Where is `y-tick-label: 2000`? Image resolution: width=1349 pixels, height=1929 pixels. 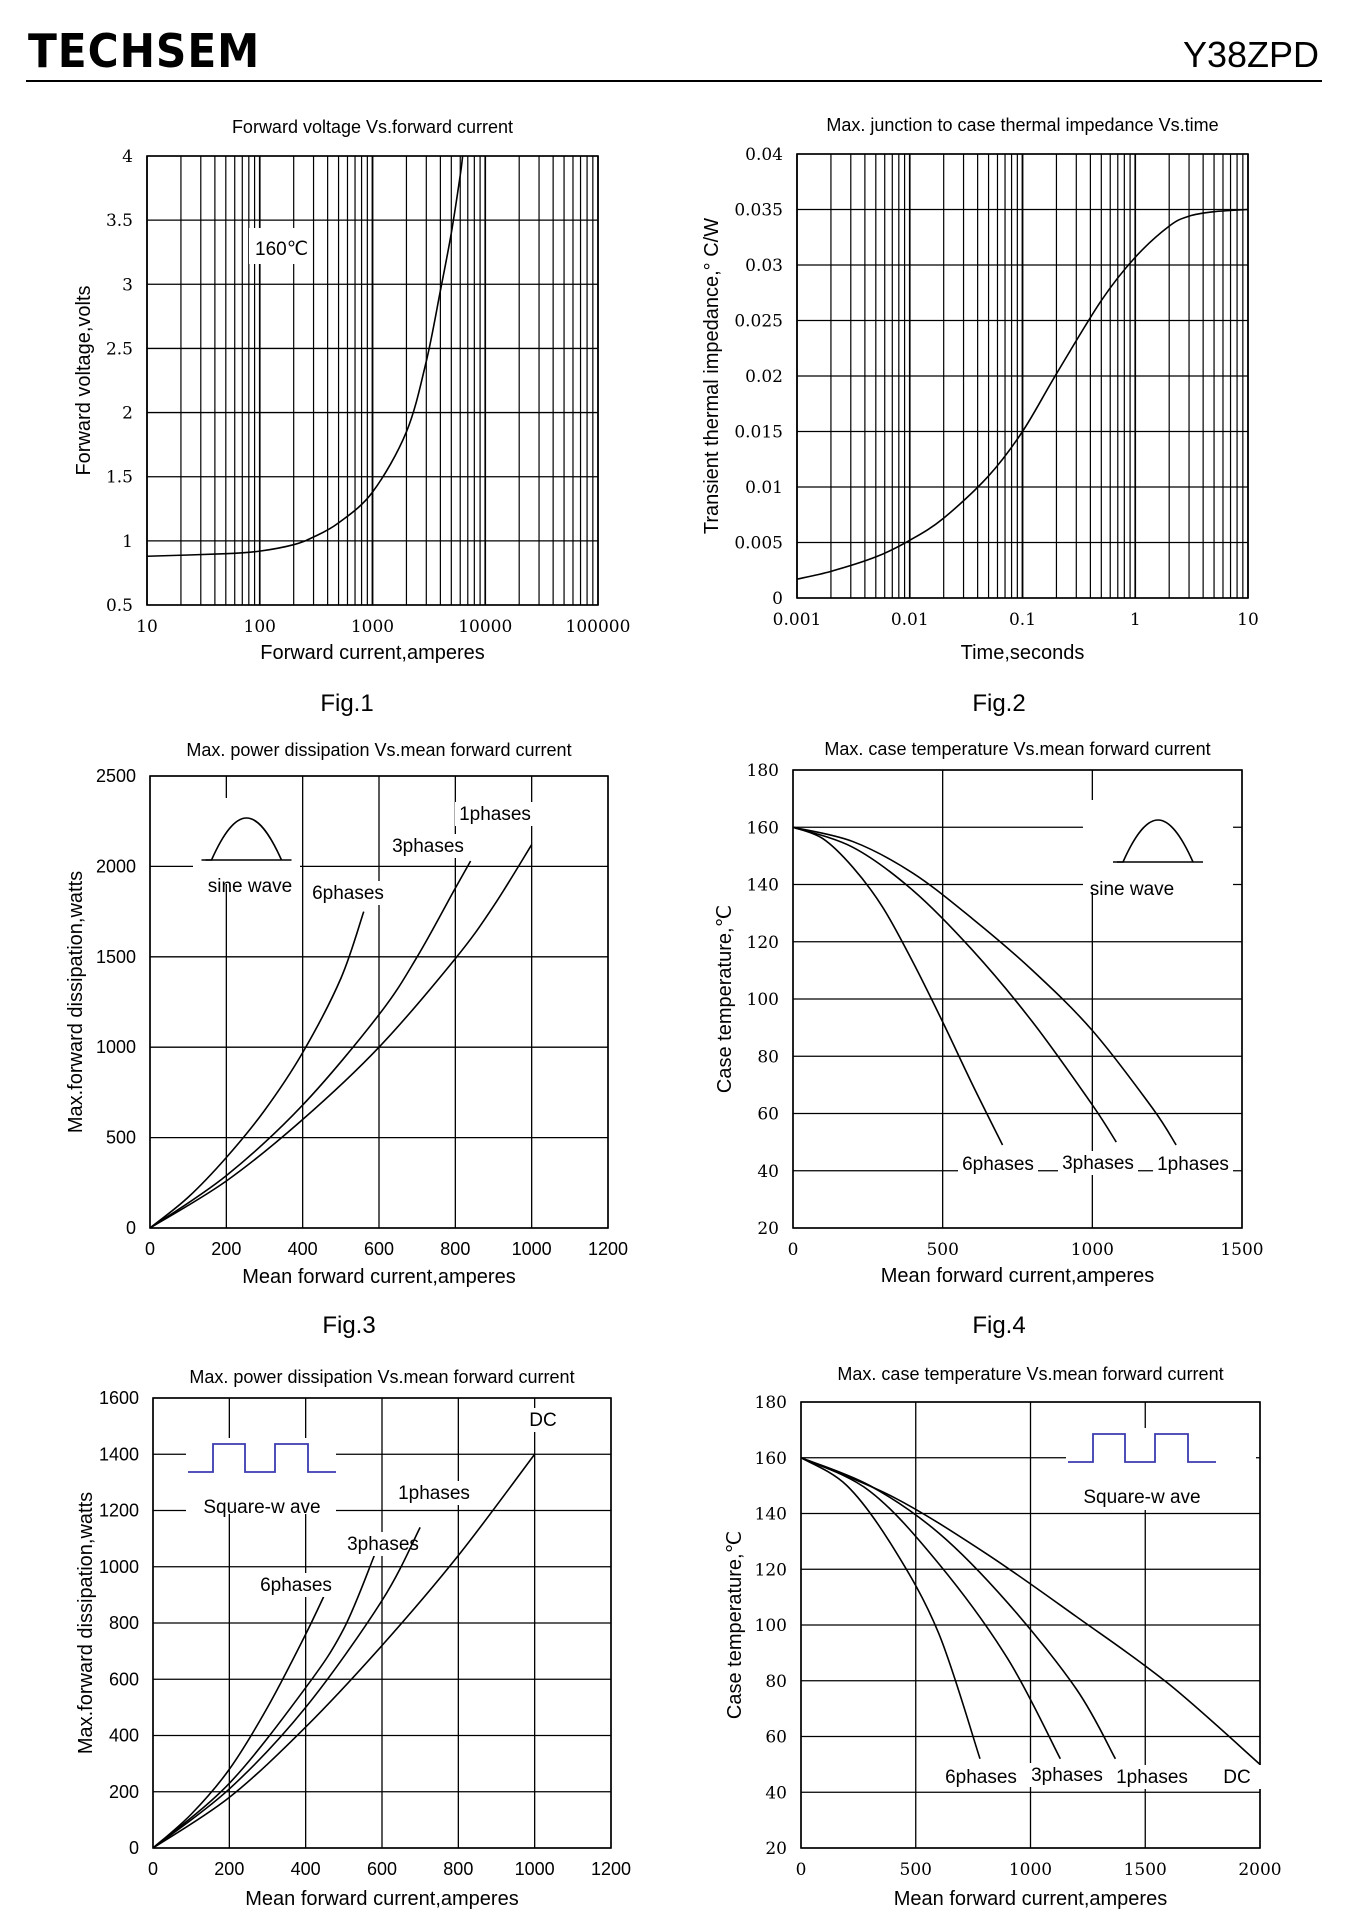
y-tick-label: 2000 is located at coordinates (116, 866).